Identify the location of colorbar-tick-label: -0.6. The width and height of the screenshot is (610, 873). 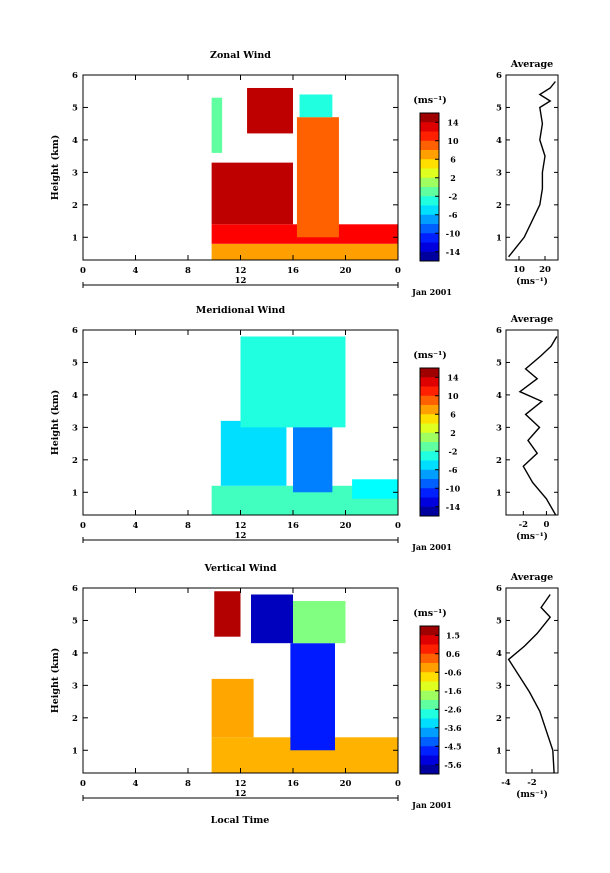
(453, 672).